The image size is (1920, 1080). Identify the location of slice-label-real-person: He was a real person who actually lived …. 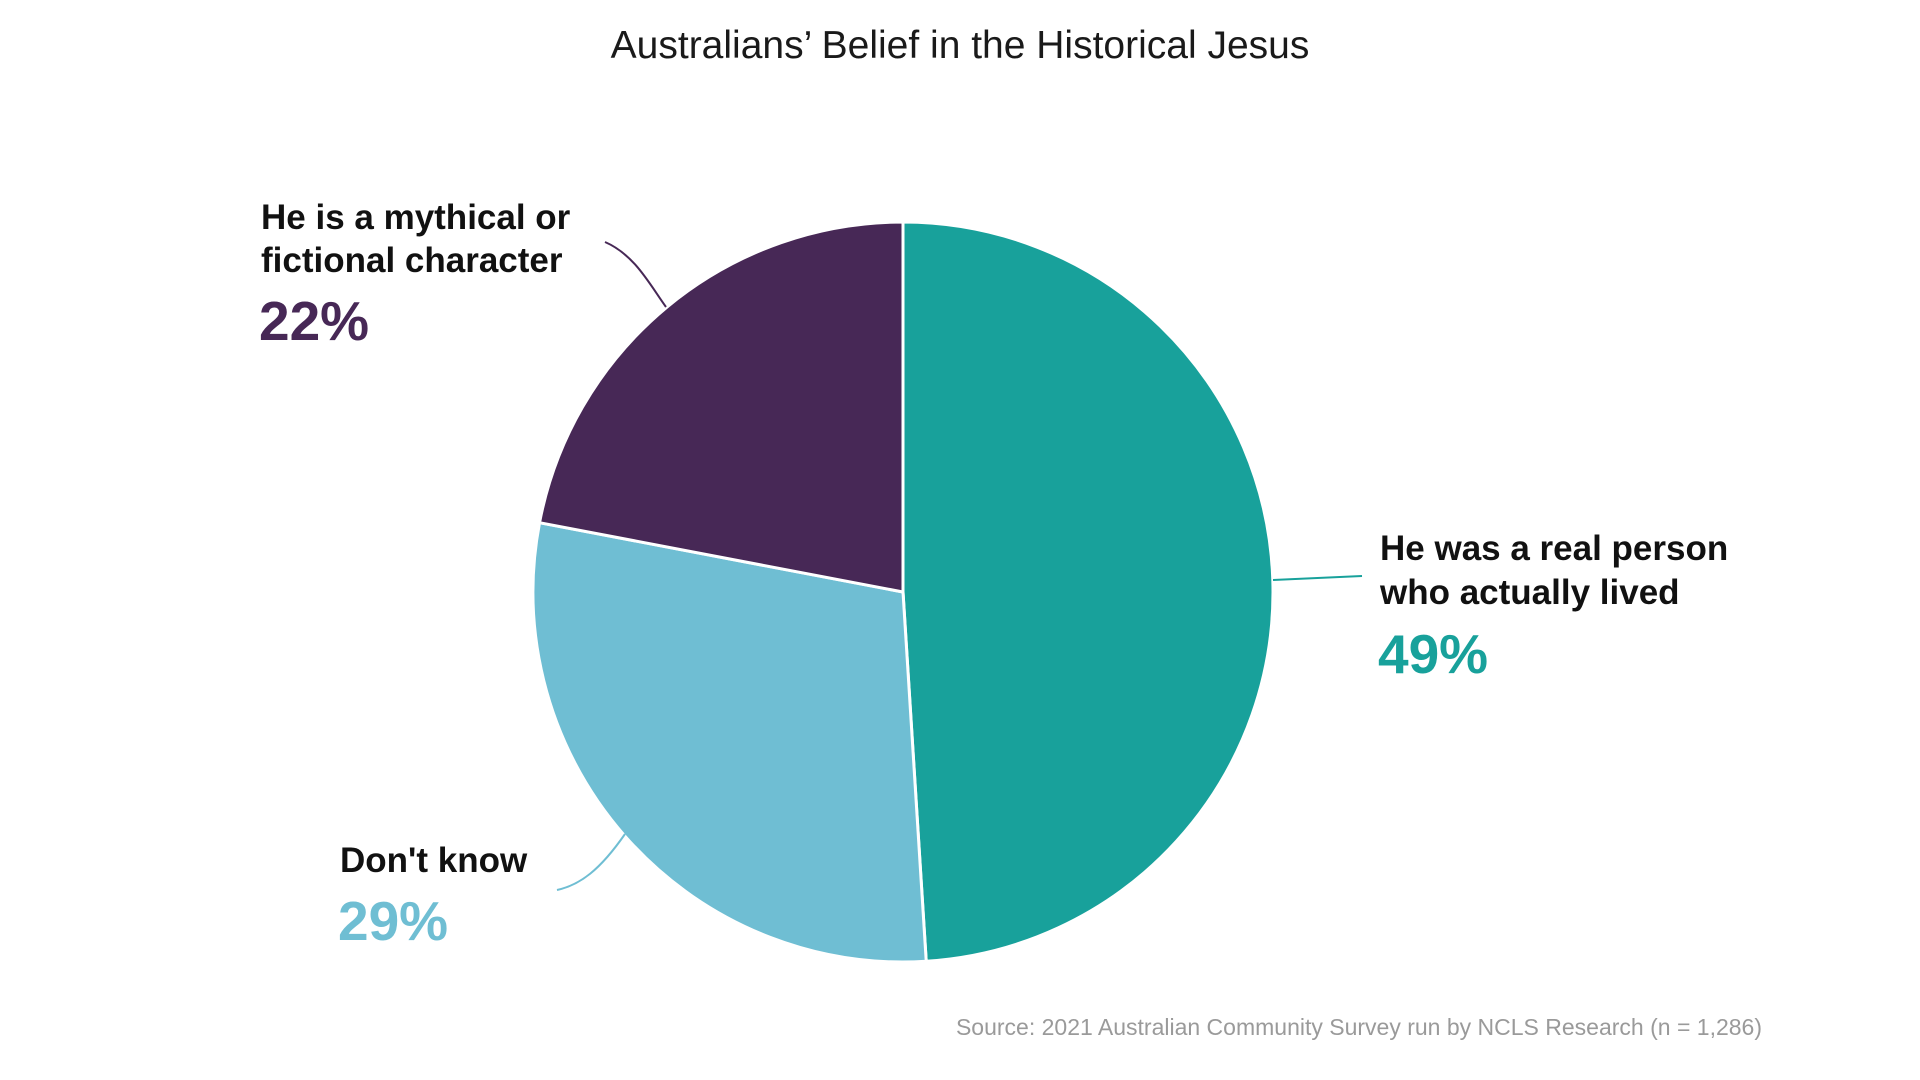
(1553, 607).